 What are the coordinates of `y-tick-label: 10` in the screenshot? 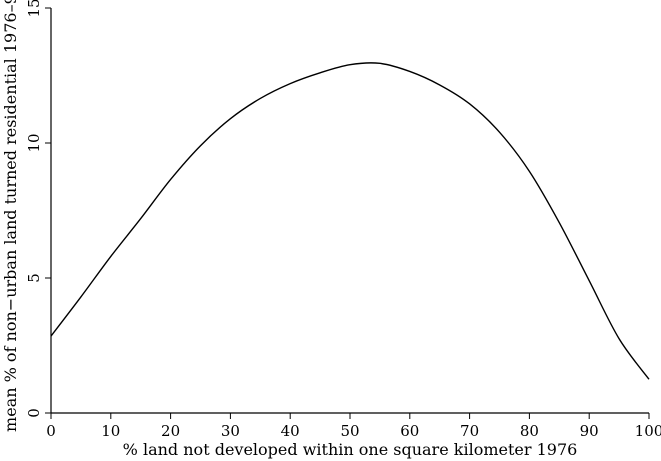 It's located at (34, 142).